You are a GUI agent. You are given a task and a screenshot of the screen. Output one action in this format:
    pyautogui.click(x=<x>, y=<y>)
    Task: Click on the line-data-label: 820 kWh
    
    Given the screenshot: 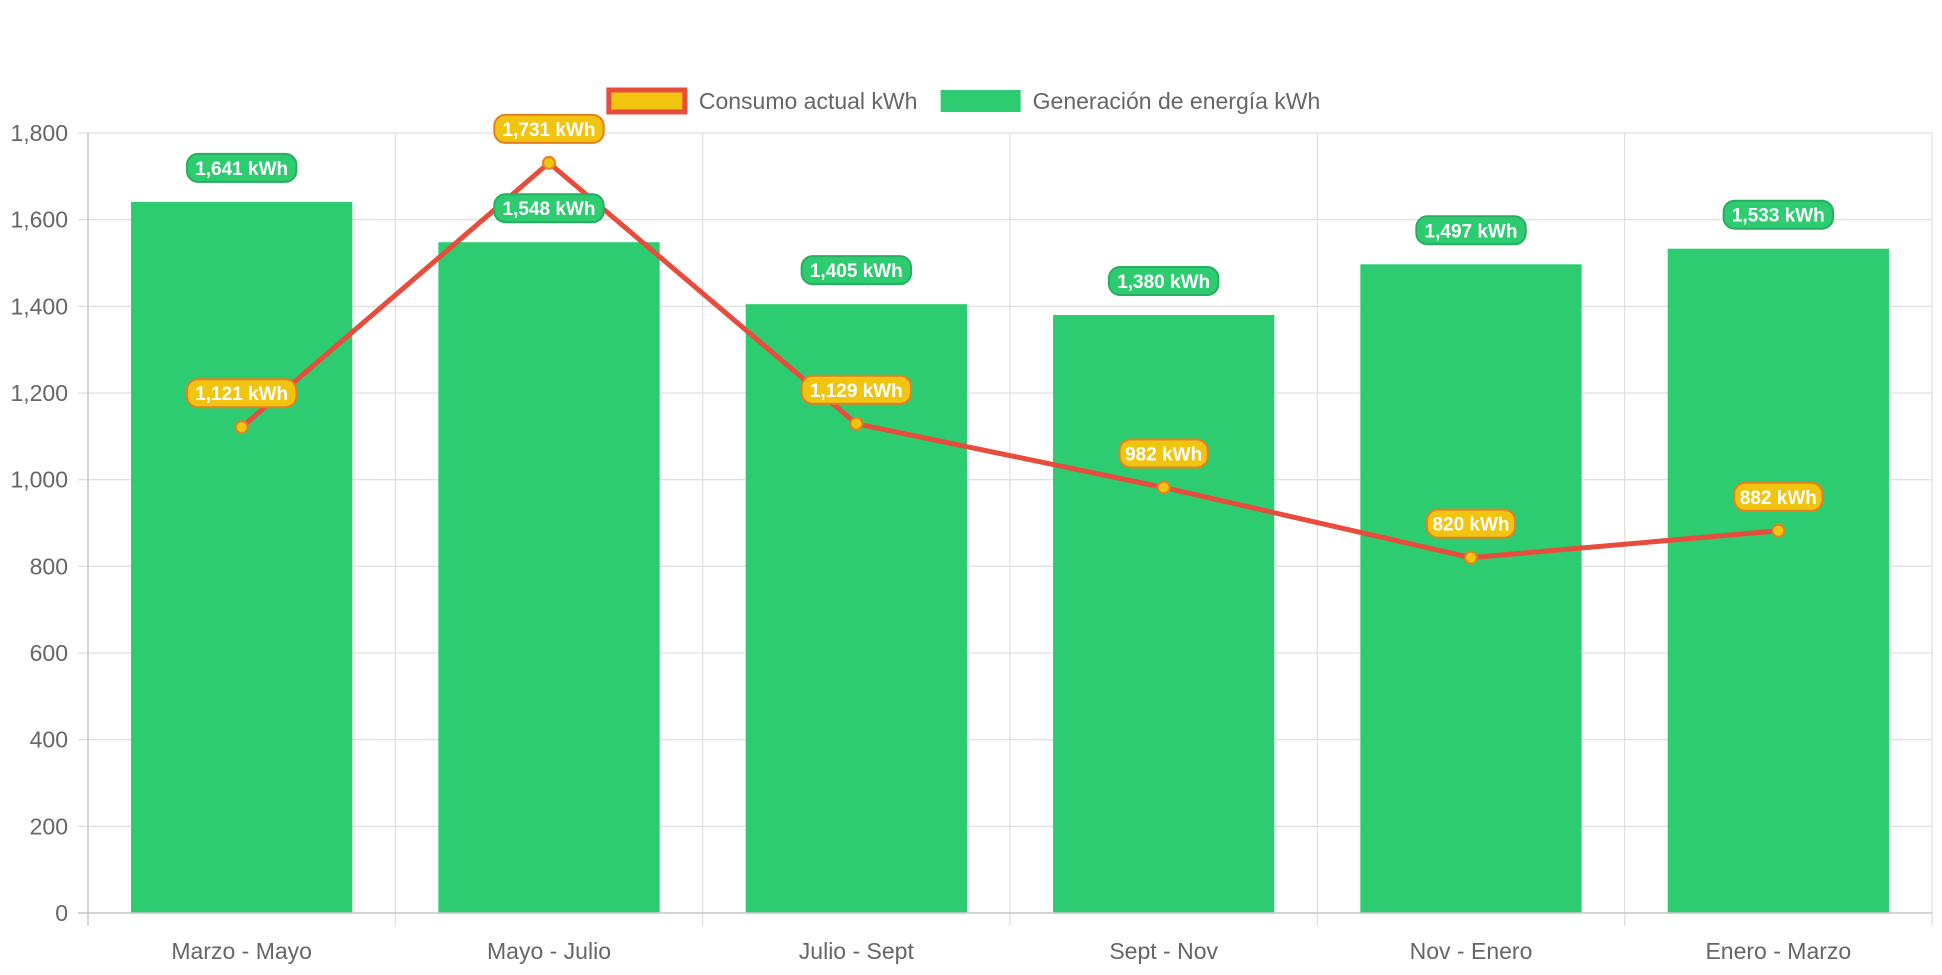 What is the action you would take?
    pyautogui.click(x=1471, y=523)
    